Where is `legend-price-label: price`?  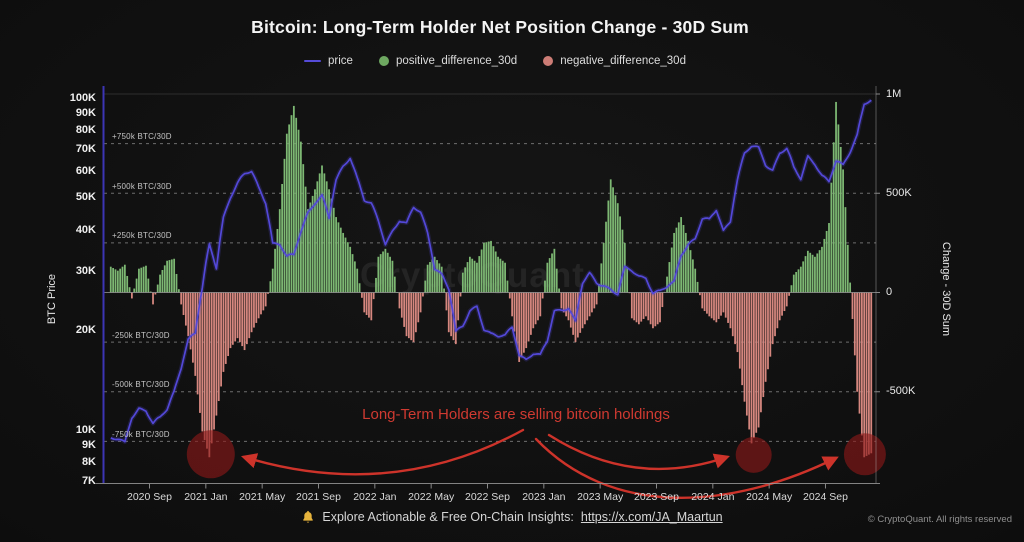
legend-price-label: price is located at coordinates (340, 61).